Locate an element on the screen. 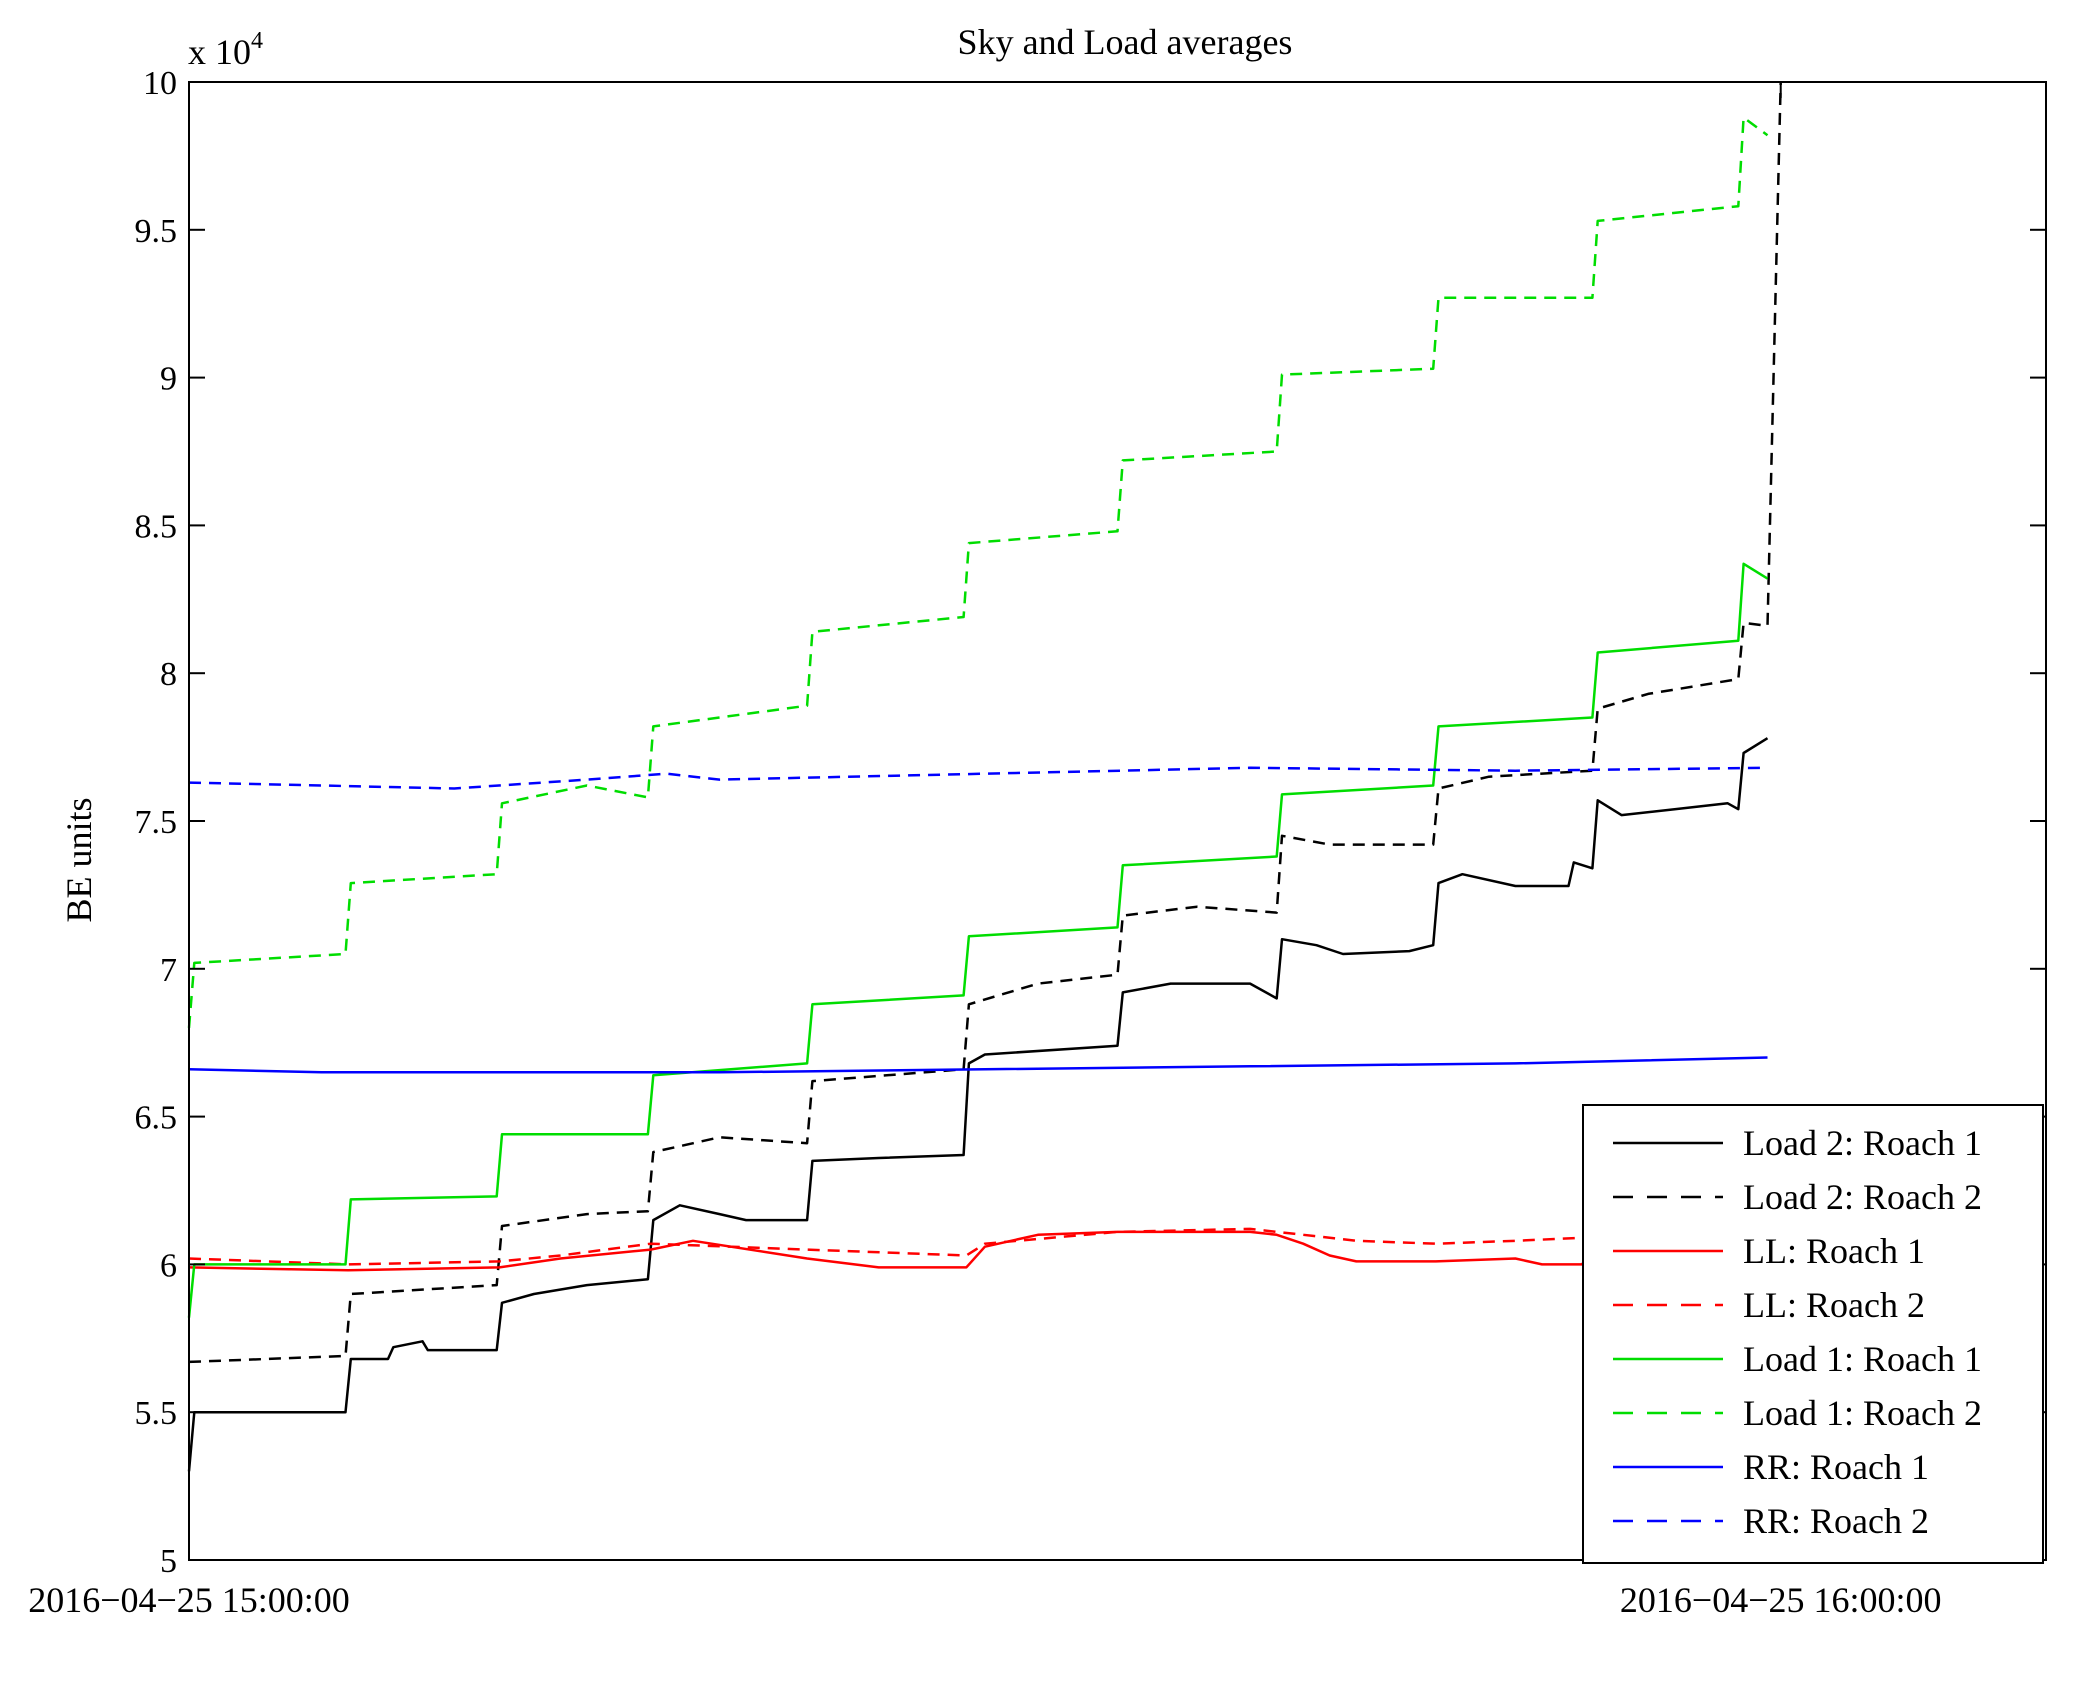 This screenshot has width=2075, height=1683. legend-label: RR: Roach 1 is located at coordinates (1836, 1467).